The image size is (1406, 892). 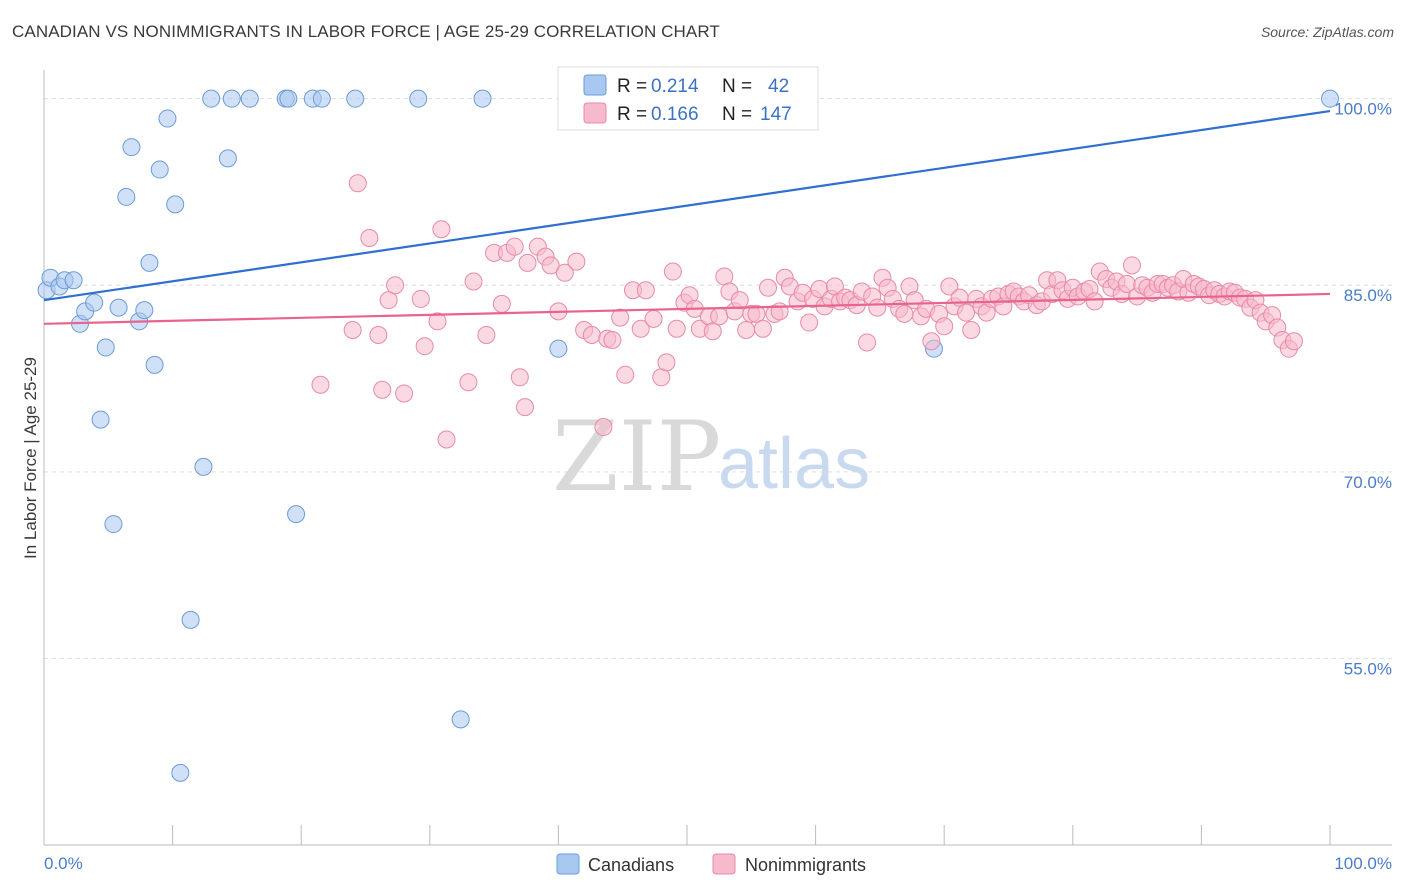 I want to click on bottom-legend-swatch-nonimmigrants, so click(x=724, y=864).